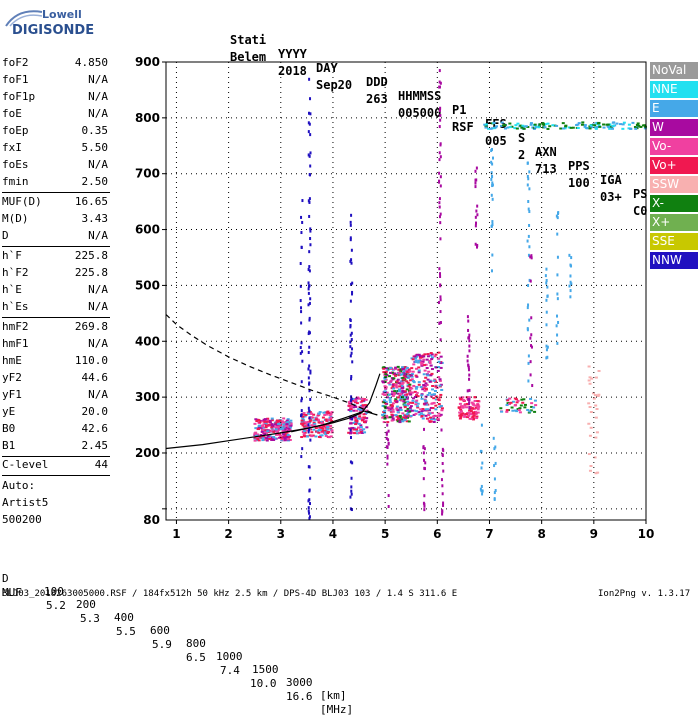 This screenshot has height=716, width=700. What do you see at coordinates (95, 147) in the screenshot?
I see `param-value: 5.50` at bounding box center [95, 147].